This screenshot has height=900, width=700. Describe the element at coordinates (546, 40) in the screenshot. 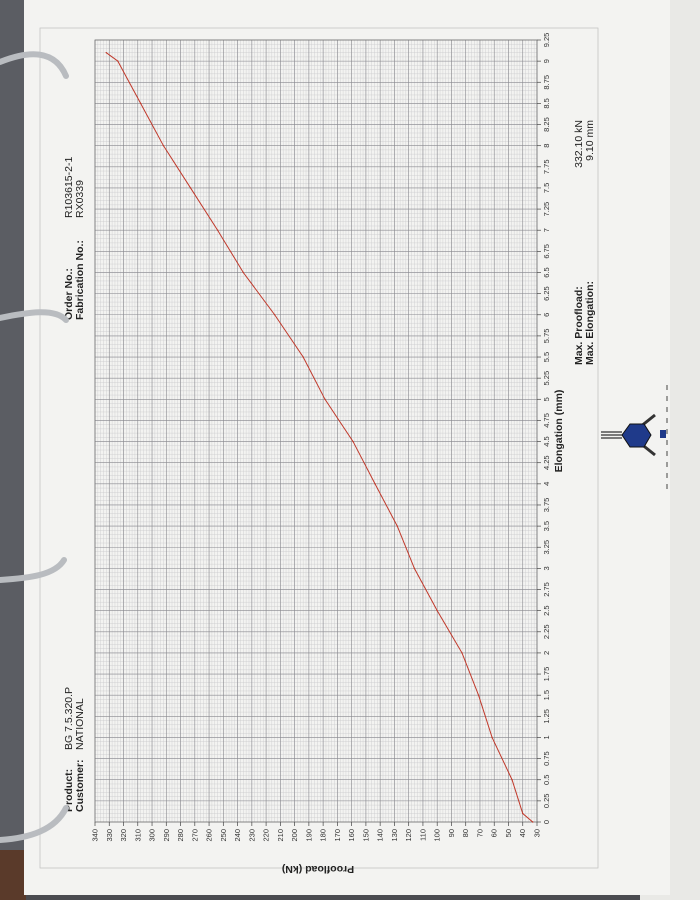

I see `x-tick-label: 9.25` at that location.